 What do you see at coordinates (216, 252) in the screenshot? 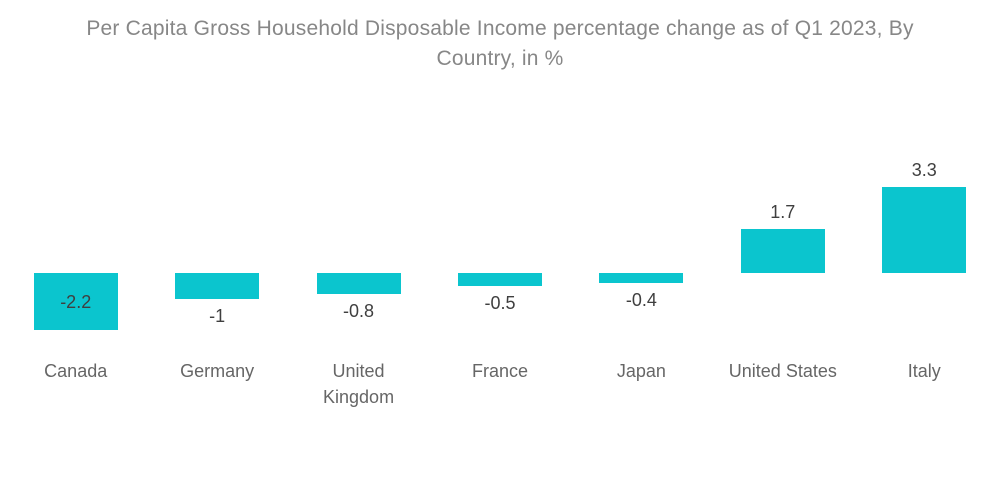
I see `bar-column: -1 Germany` at bounding box center [216, 252].